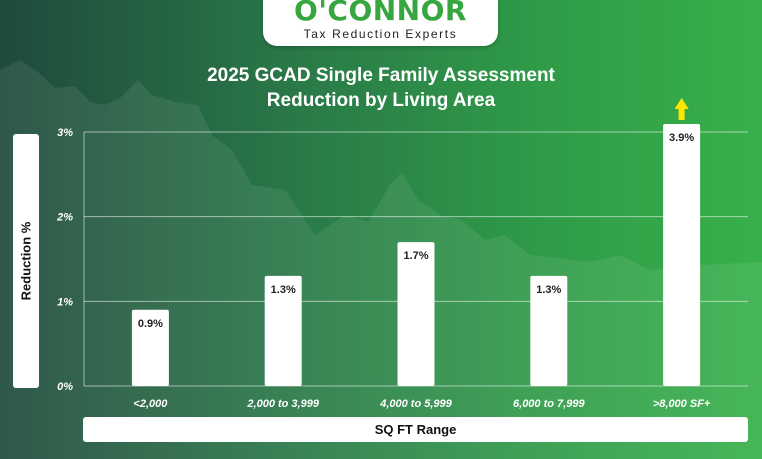 The width and height of the screenshot is (762, 459). What do you see at coordinates (681, 138) in the screenshot?
I see `data-label: 3.9%` at bounding box center [681, 138].